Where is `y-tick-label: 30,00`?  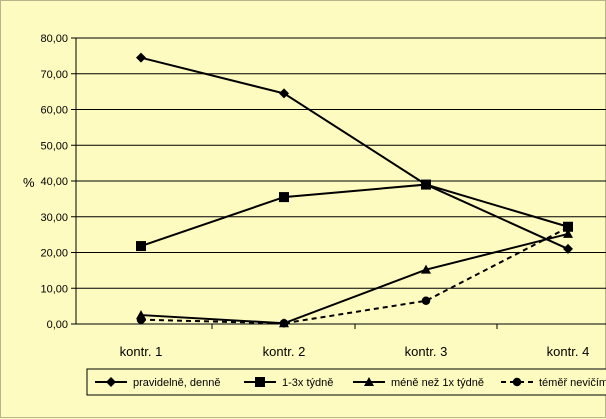
y-tick-label: 30,00 is located at coordinates (54, 218).